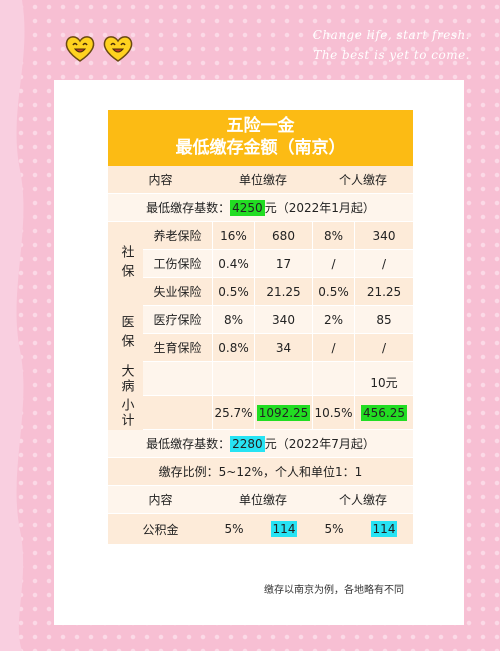  I want to click on base-label: 最低缴存基数：, so click(188, 208).